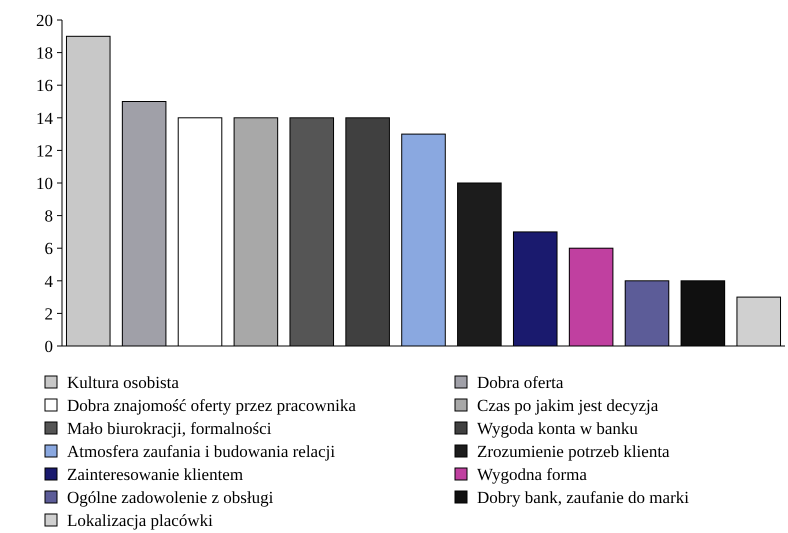 The height and width of the screenshot is (533, 788). I want to click on y-tick-label: 14, so click(45, 118).